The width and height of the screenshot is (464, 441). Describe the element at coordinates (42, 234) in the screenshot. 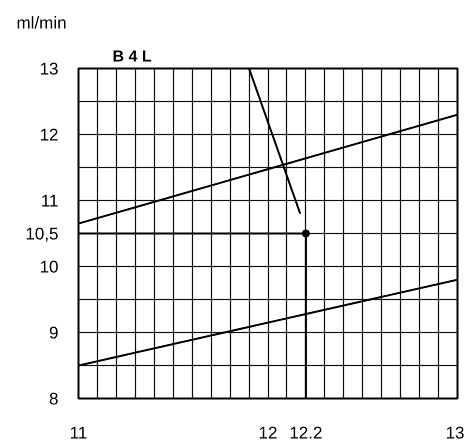

I see `y-tick-label: 10,5` at that location.